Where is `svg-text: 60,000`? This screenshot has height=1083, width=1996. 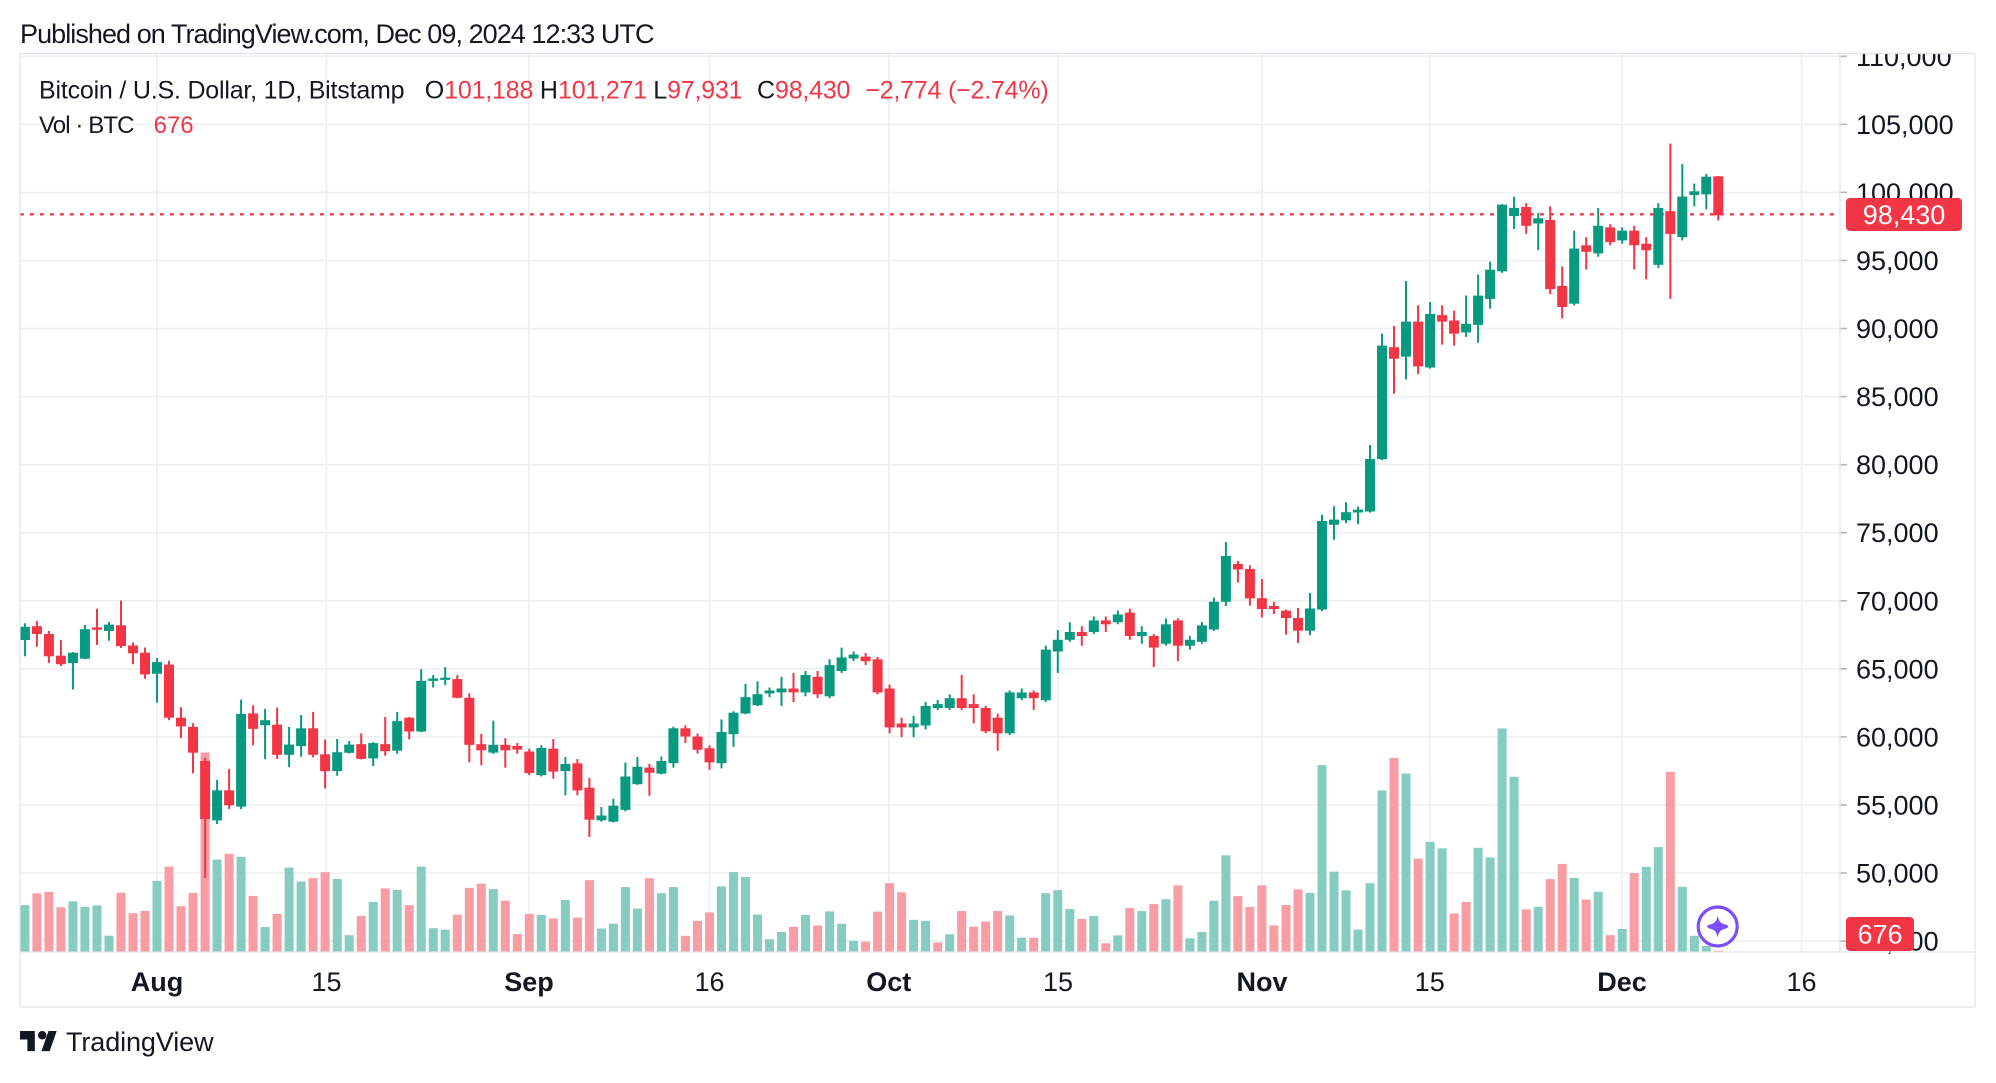 svg-text: 60,000 is located at coordinates (1897, 737).